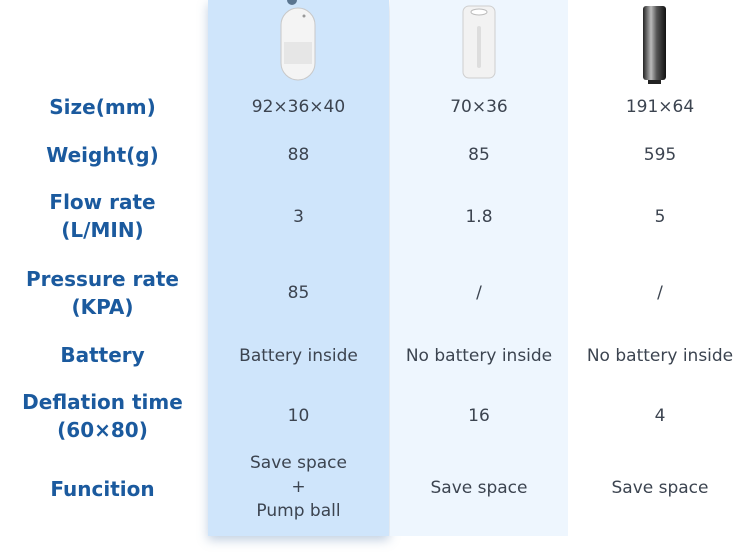 This screenshot has width=750, height=556. I want to click on p1-flow: 3, so click(298, 217).